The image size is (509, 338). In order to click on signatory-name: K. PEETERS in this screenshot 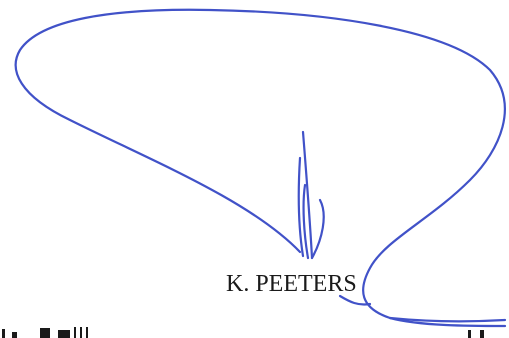, I will do `click(291, 284)`.